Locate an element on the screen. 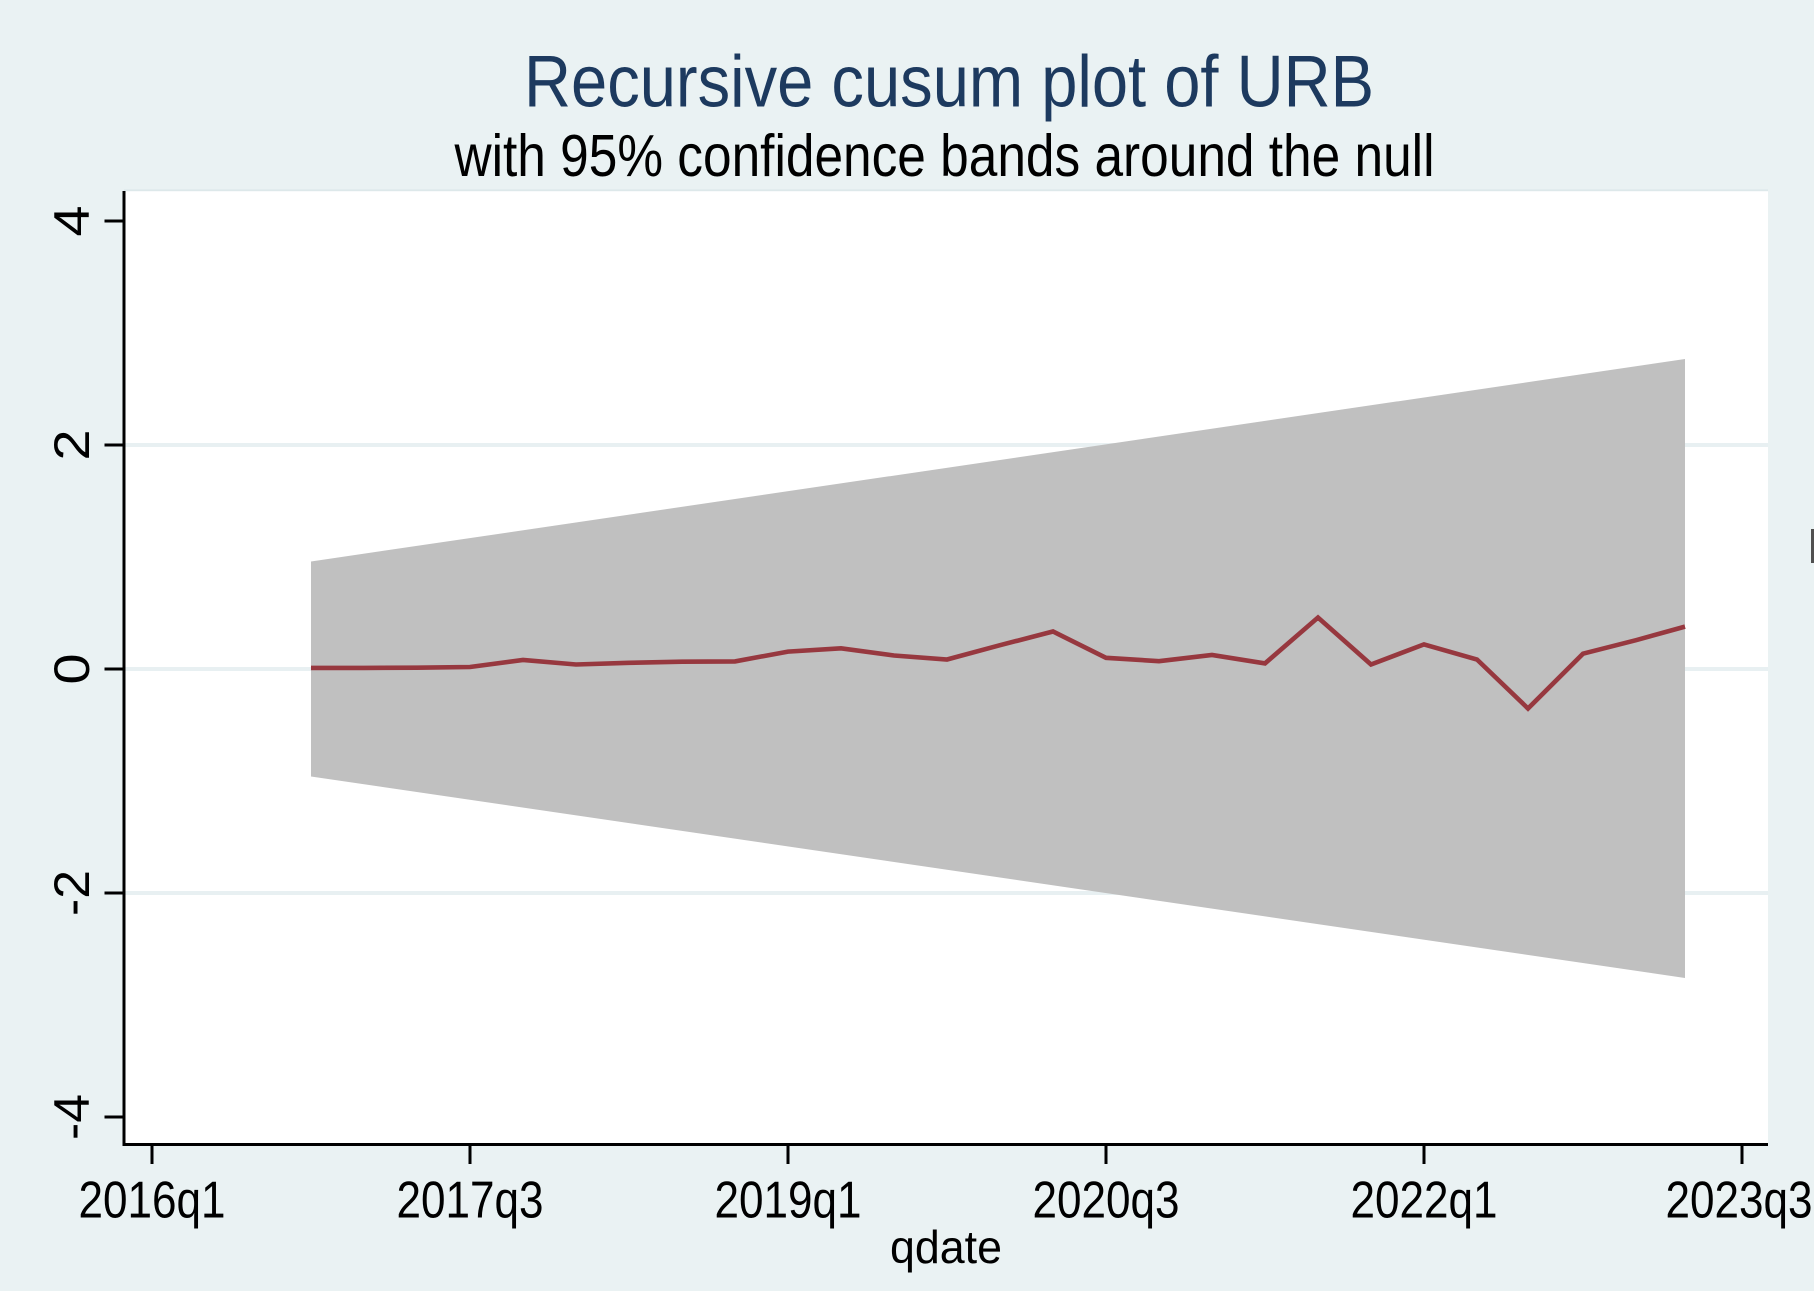  svg-text: Recursive cusum plot of URB is located at coordinates (949, 82).